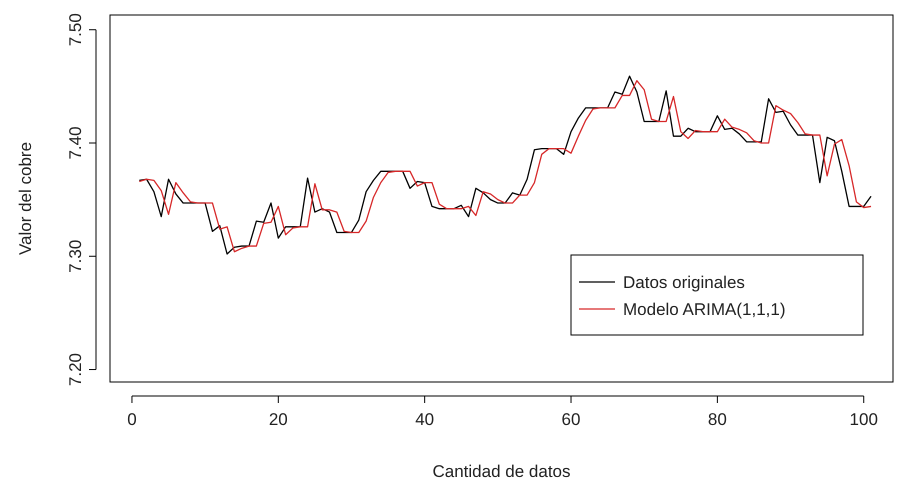 The height and width of the screenshot is (489, 897). Describe the element at coordinates (501, 471) in the screenshot. I see `x-axis-title: Cantidad de datos` at that location.